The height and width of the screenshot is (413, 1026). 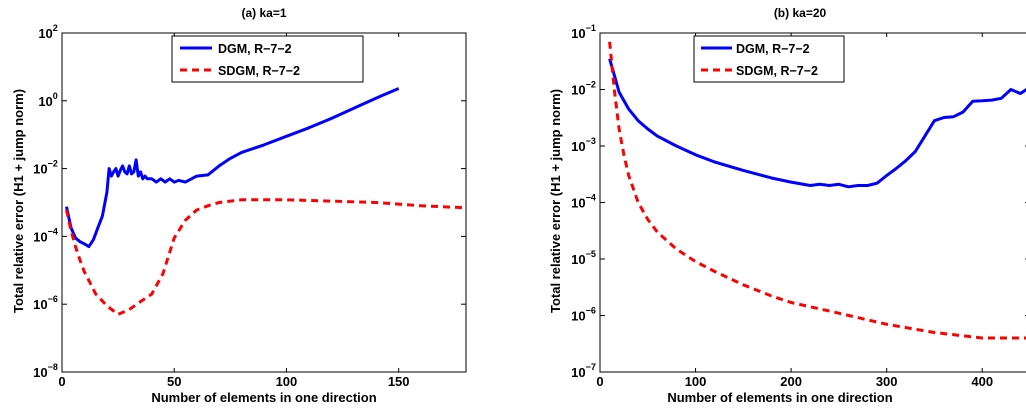 I want to click on y-tick-exponent: −8, so click(x=53, y=367).